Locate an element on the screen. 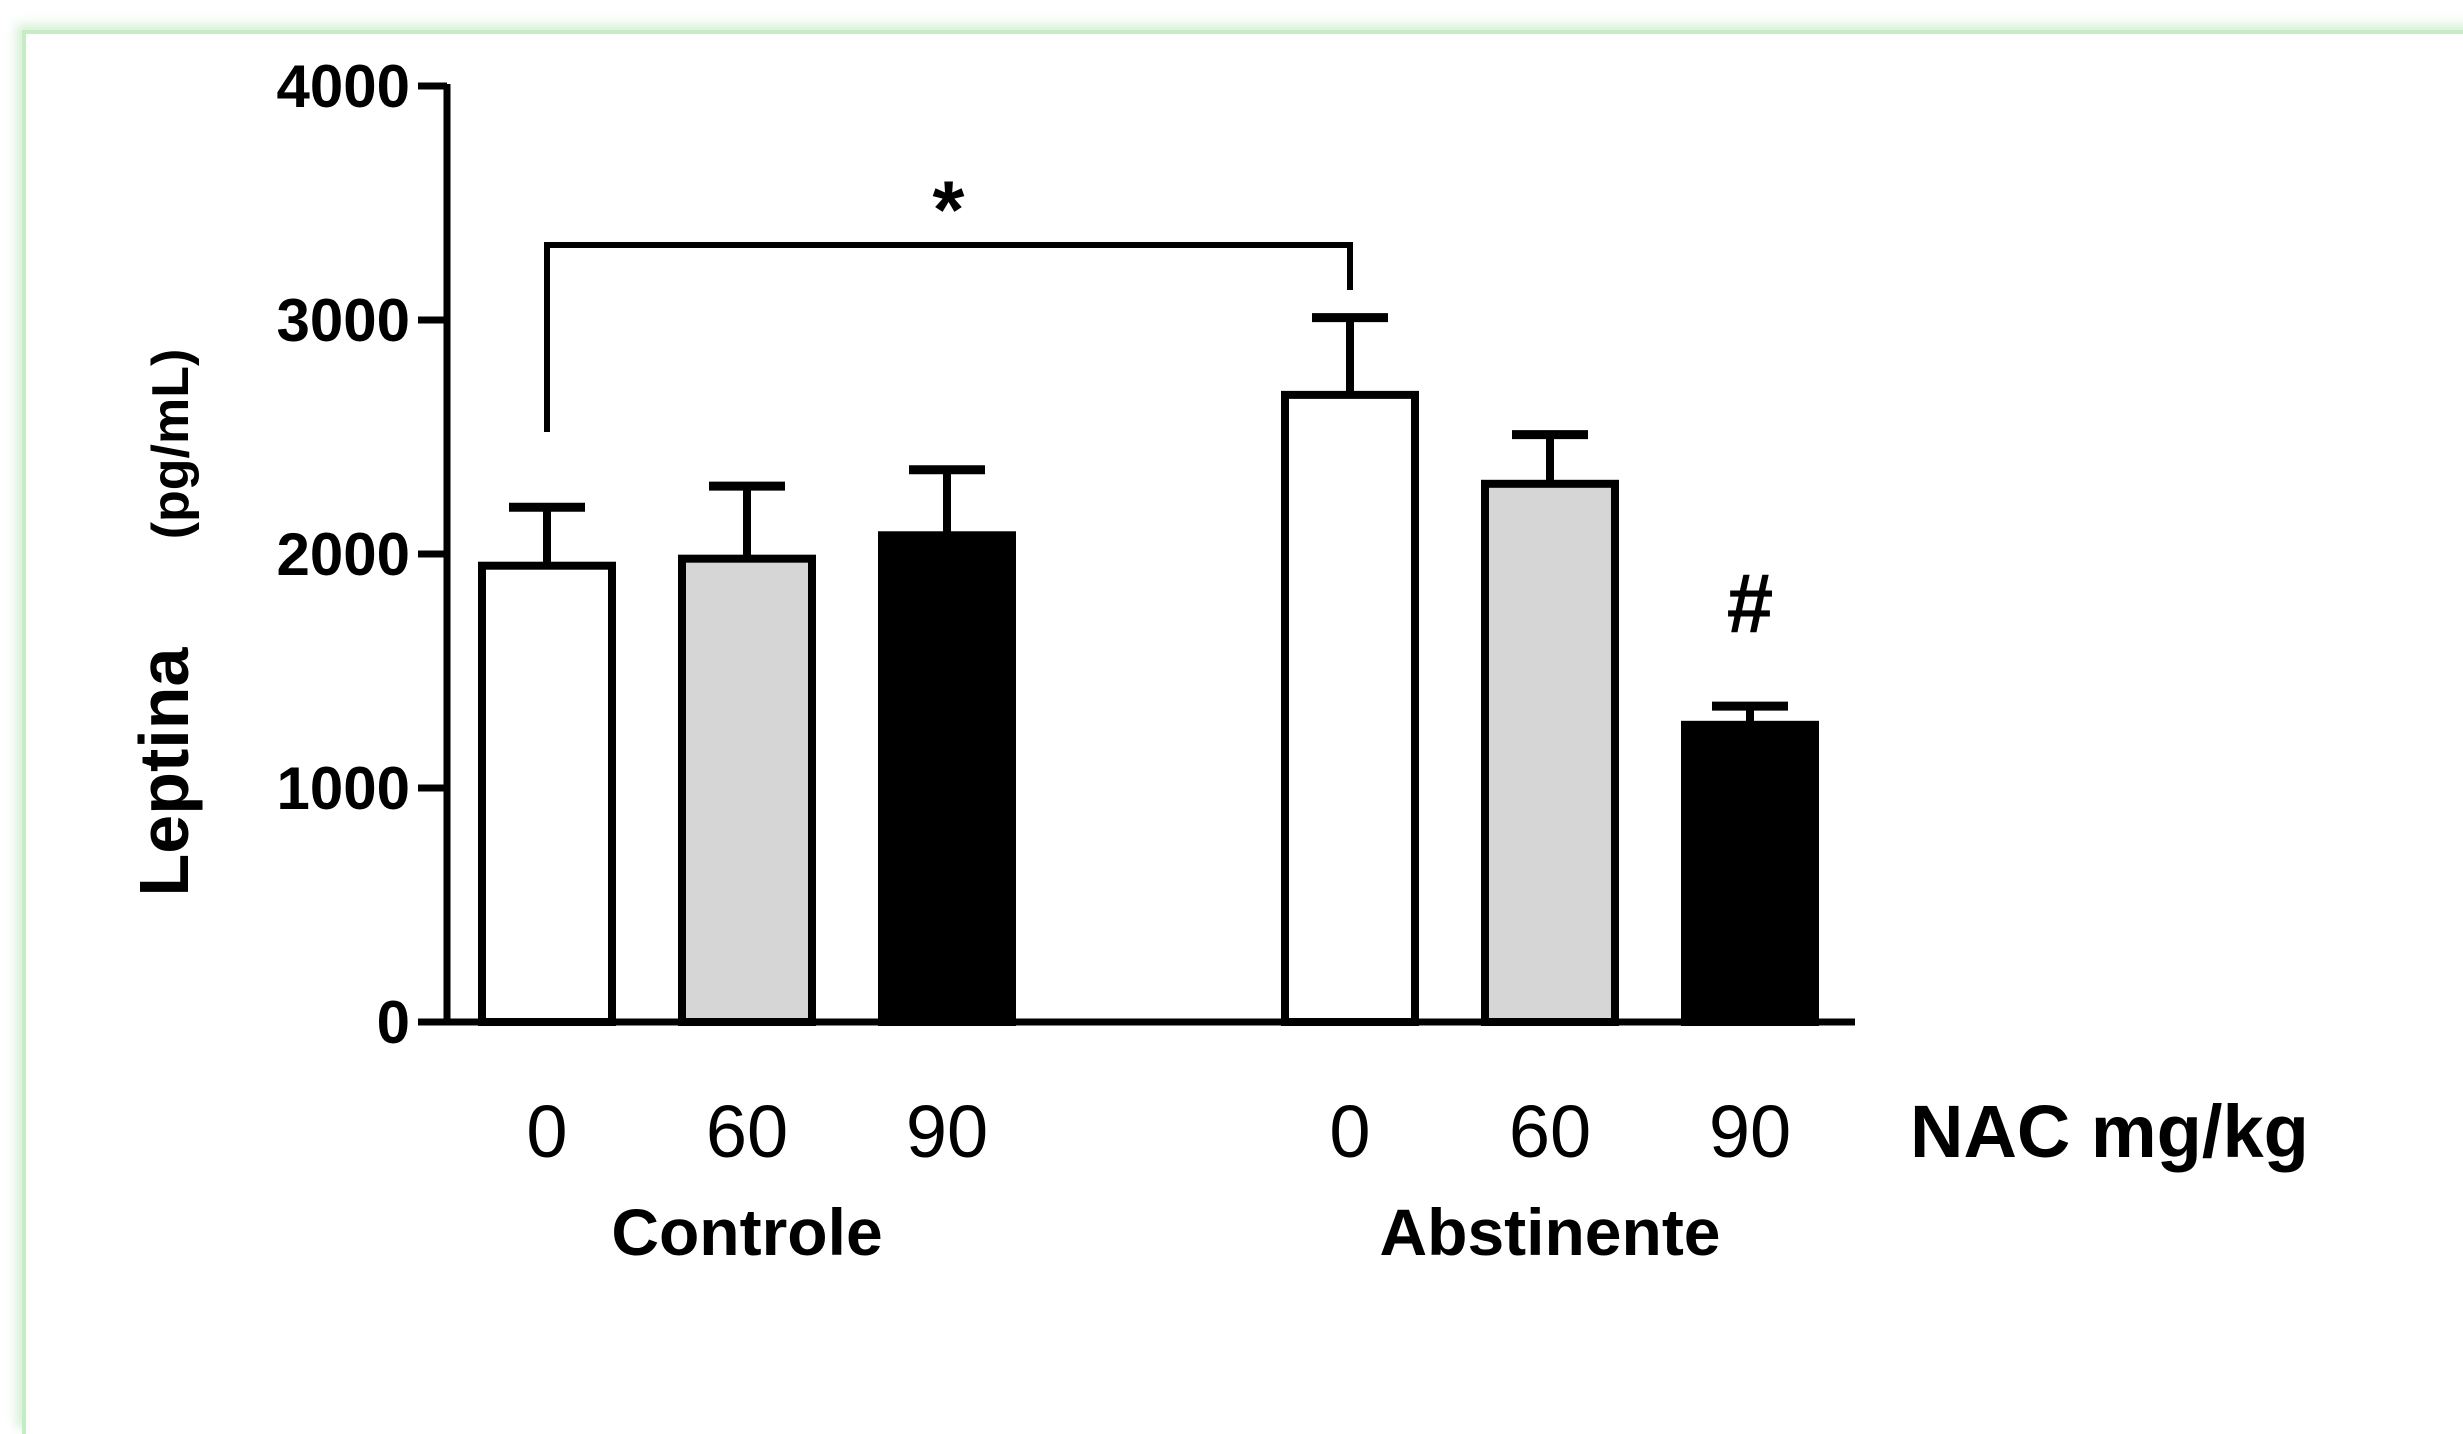 The width and height of the screenshot is (2463, 1434). significance-bracket is located at coordinates (948, 337).